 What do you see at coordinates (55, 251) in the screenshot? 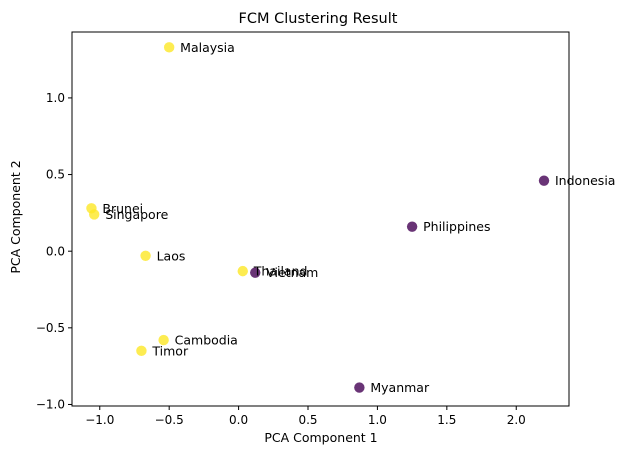
I see `y-tick-label-2: 0.0` at bounding box center [55, 251].